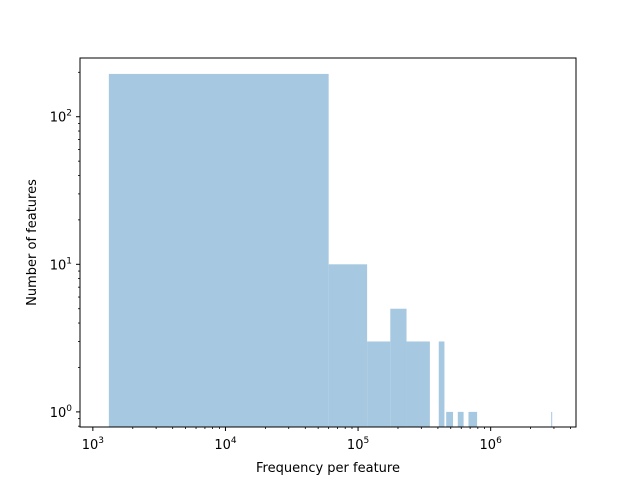  What do you see at coordinates (65, 249) in the screenshot?
I see `y-axis-ticks: 100 10¹ 10²` at bounding box center [65, 249].